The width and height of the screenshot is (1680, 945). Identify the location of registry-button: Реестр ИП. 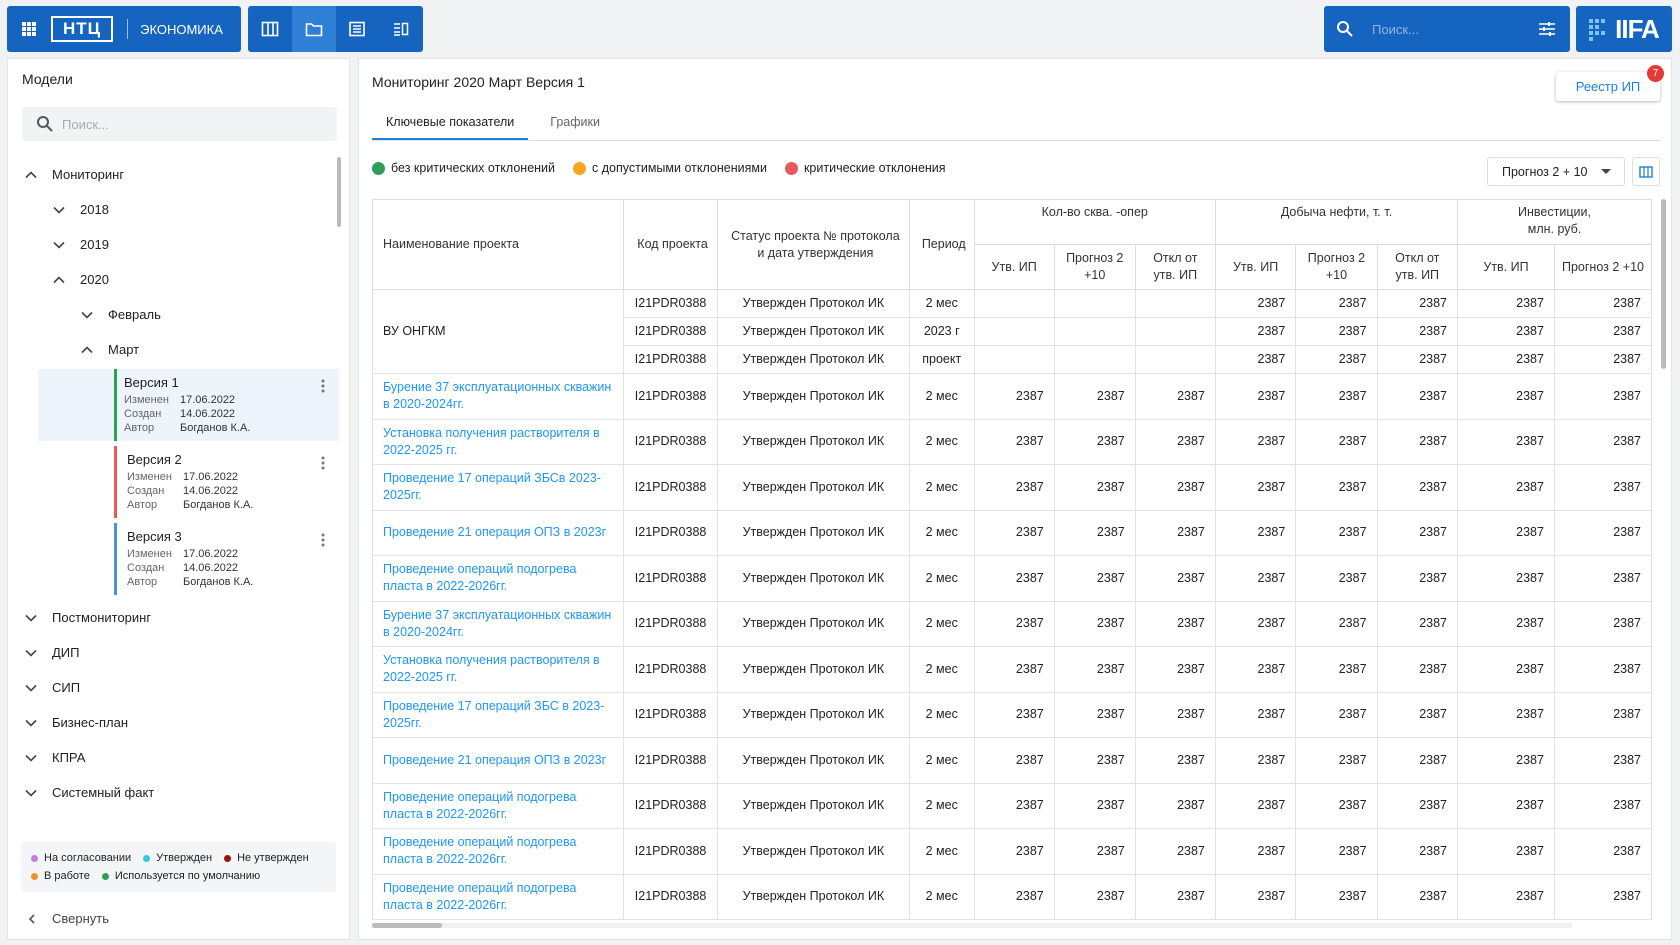
(1608, 86).